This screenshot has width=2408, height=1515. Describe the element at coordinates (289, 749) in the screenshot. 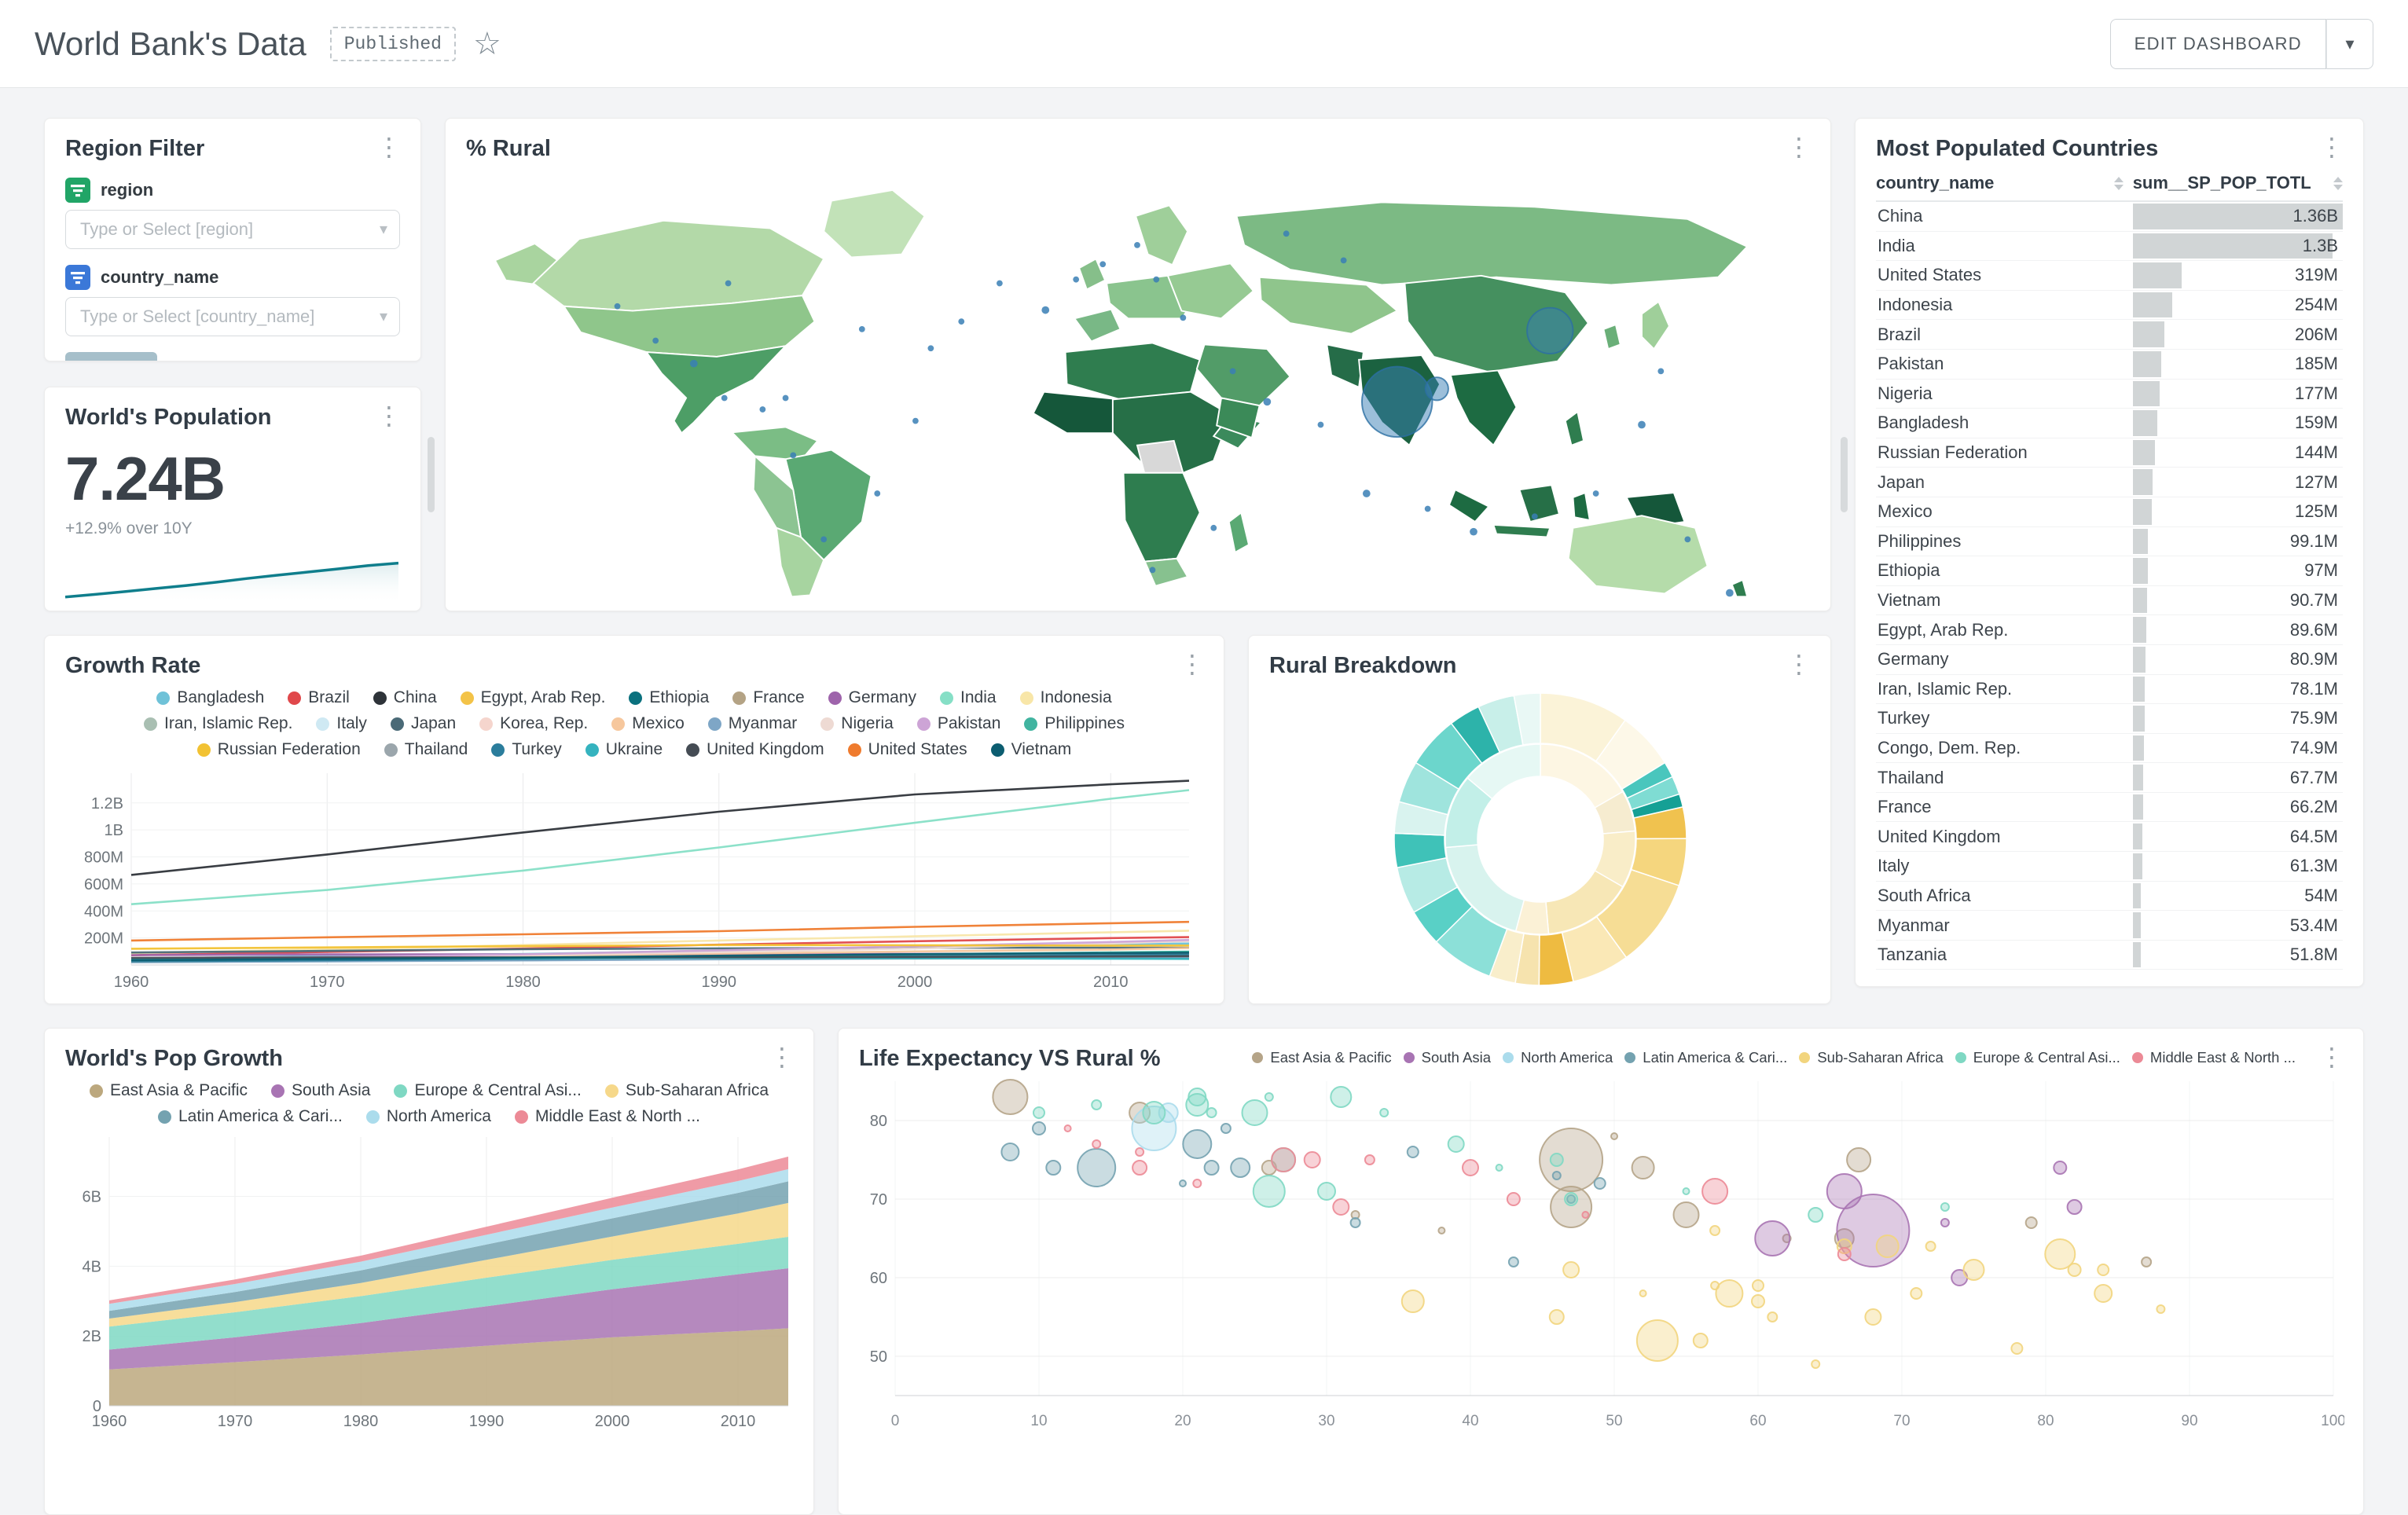

I see `legend-label: Russian Federation` at that location.